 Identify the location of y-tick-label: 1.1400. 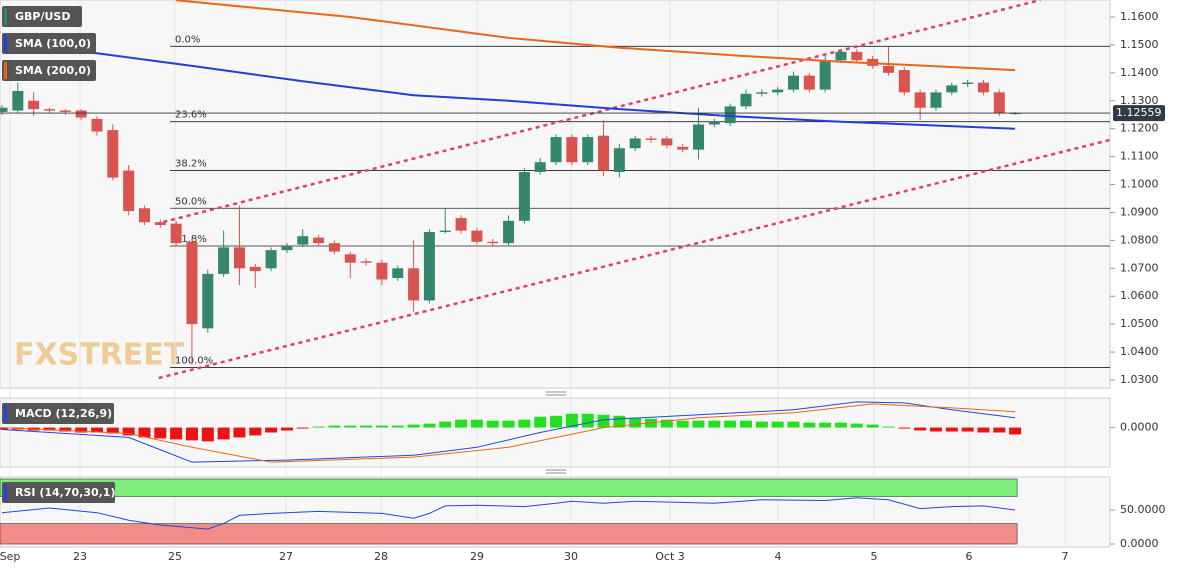
(1139, 72).